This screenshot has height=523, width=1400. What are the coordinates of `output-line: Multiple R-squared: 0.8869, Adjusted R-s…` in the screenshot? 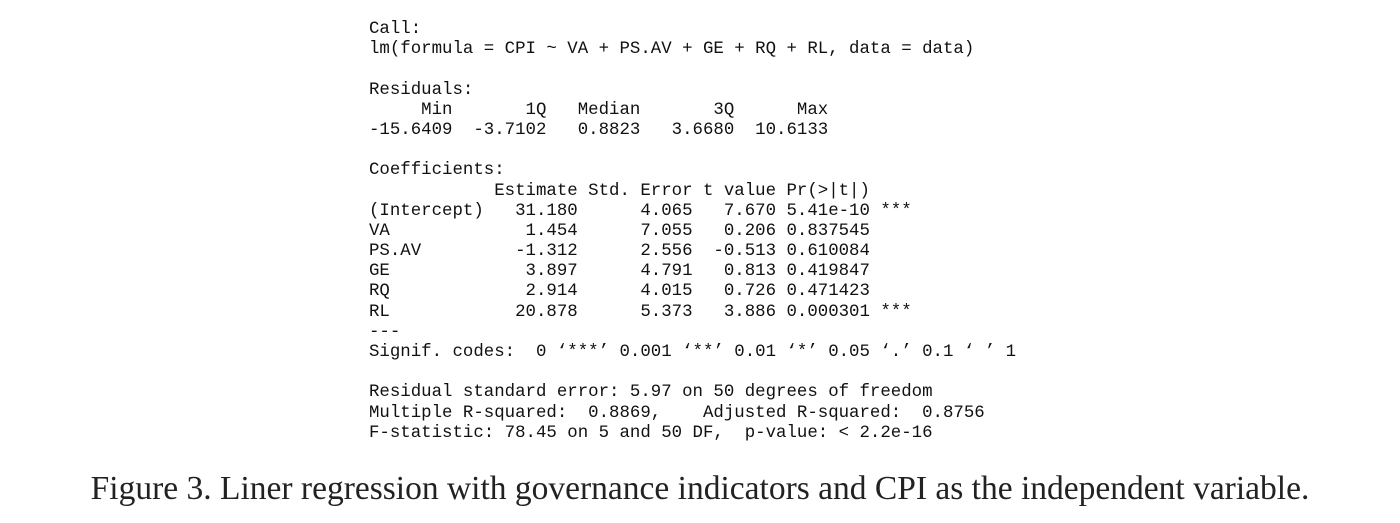 It's located at (677, 413).